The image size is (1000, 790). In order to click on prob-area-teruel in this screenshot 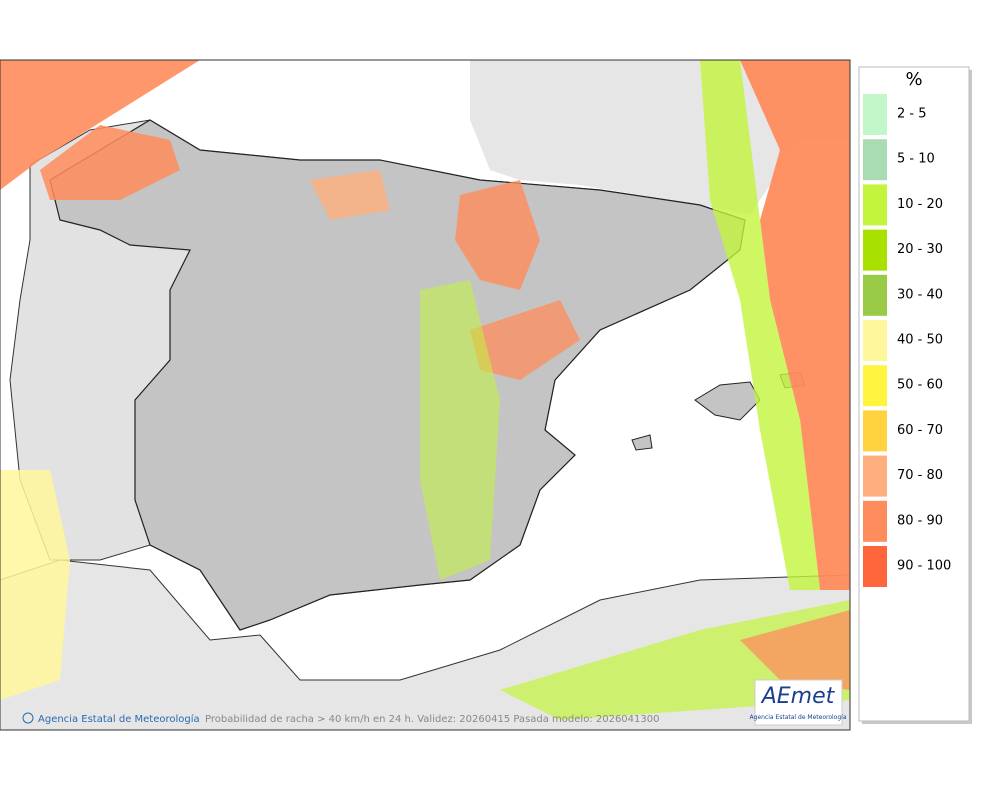, I will do `click(525, 340)`.